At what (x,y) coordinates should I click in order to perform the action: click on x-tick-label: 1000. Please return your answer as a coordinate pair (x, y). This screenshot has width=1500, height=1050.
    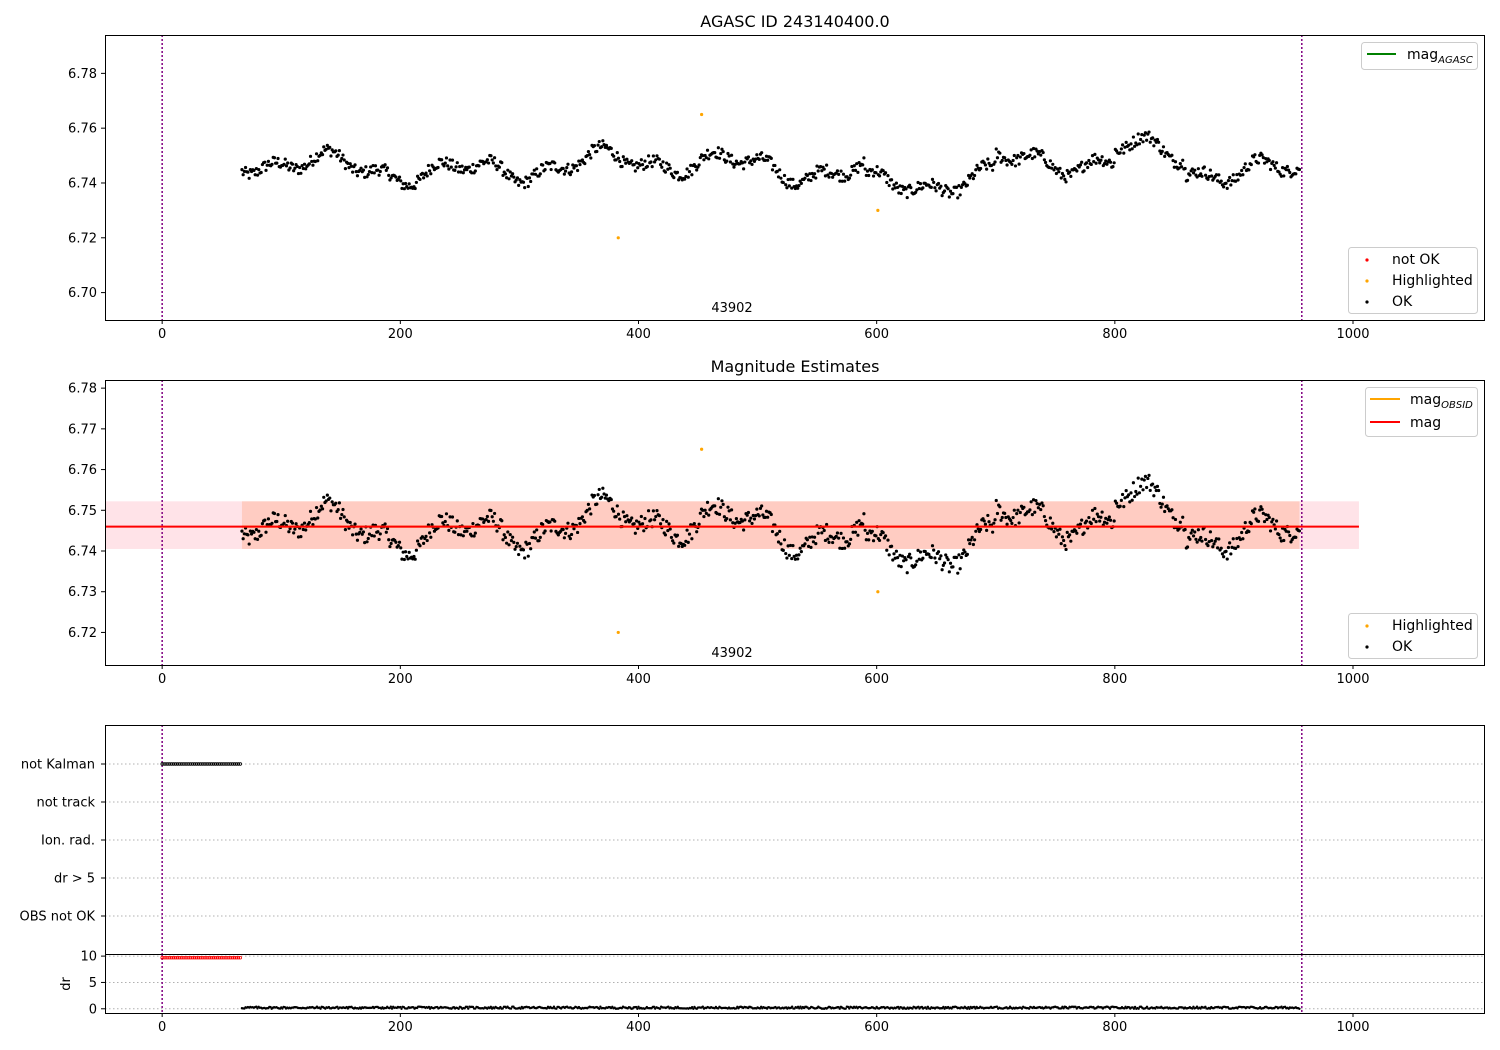
    Looking at the image, I should click on (1352, 679).